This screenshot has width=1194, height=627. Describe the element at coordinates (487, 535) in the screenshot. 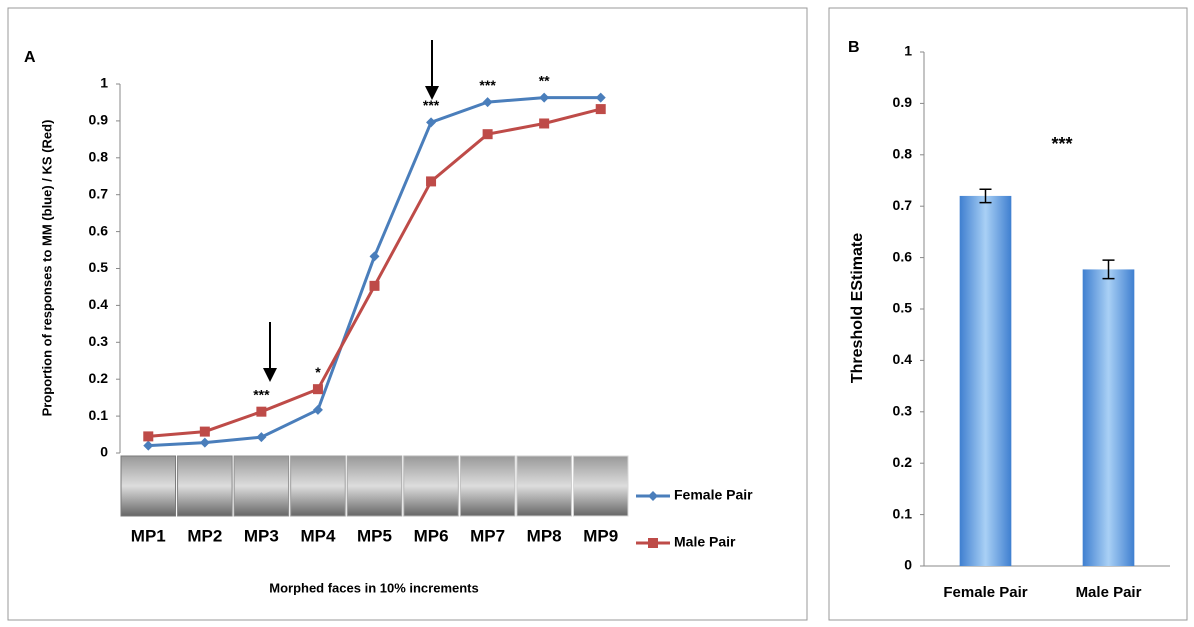

I see `x-tick-label: MP7` at that location.